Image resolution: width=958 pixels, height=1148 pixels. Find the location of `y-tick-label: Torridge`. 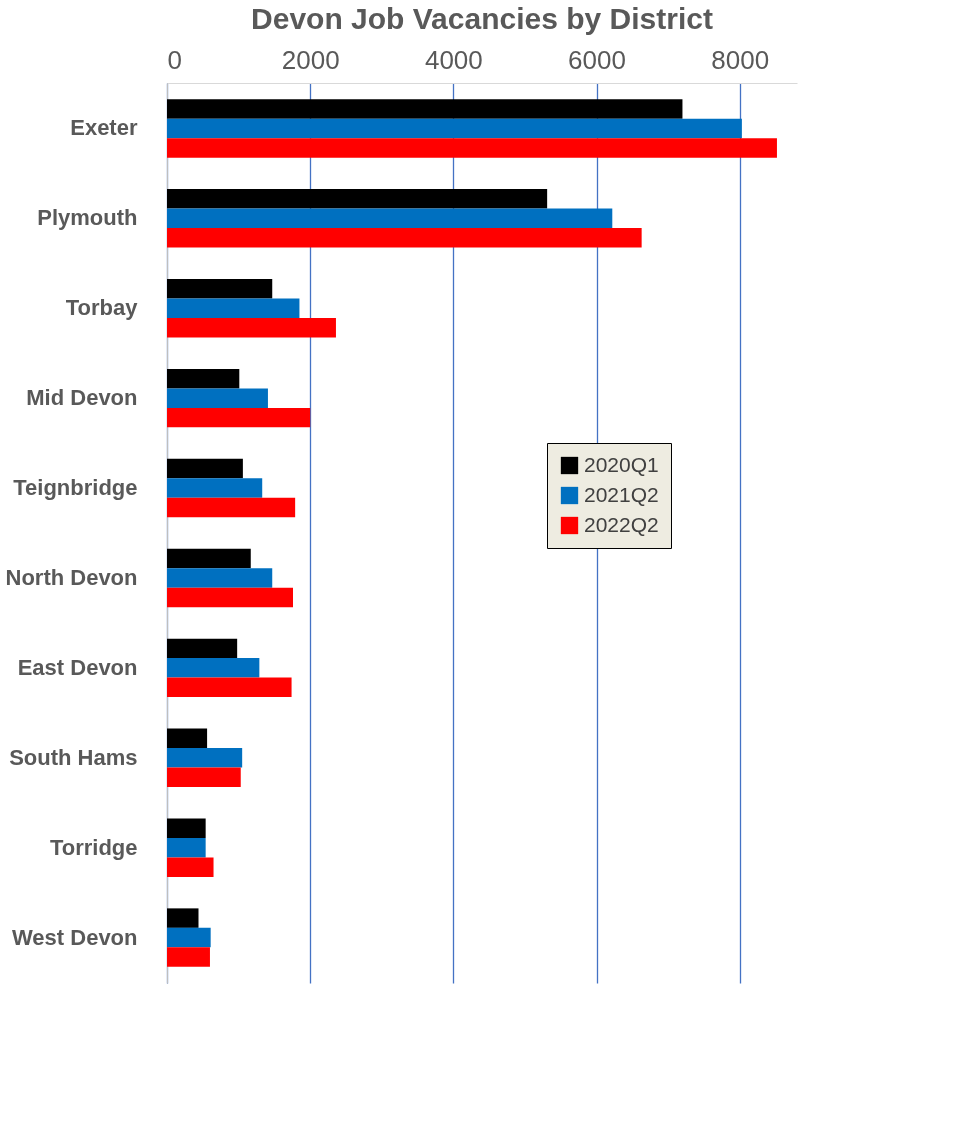

y-tick-label: Torridge is located at coordinates (93, 847).